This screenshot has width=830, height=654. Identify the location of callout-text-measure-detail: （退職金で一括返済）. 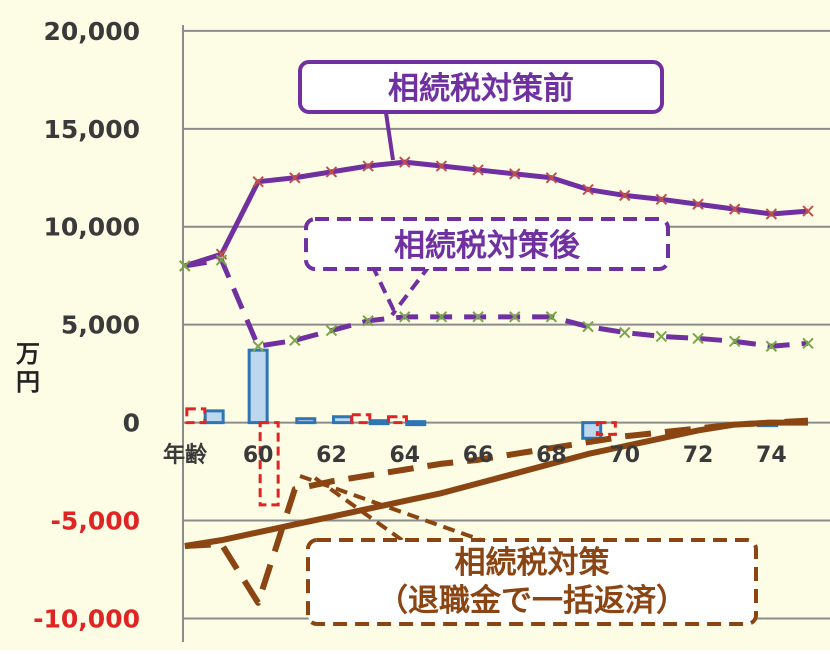
(532, 601).